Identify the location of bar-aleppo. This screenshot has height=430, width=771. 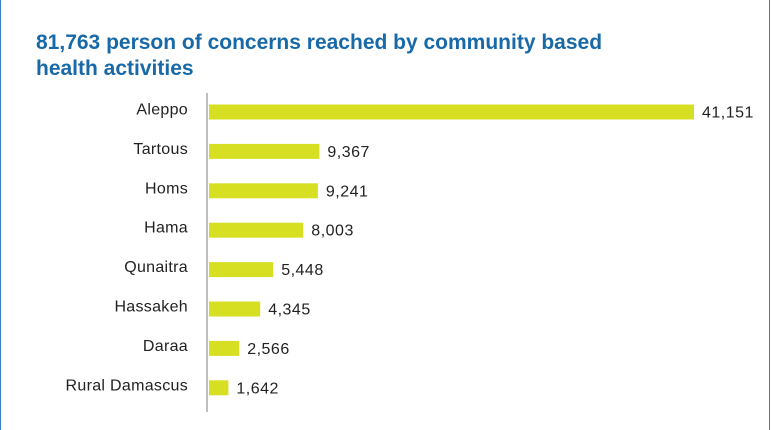
(451, 112).